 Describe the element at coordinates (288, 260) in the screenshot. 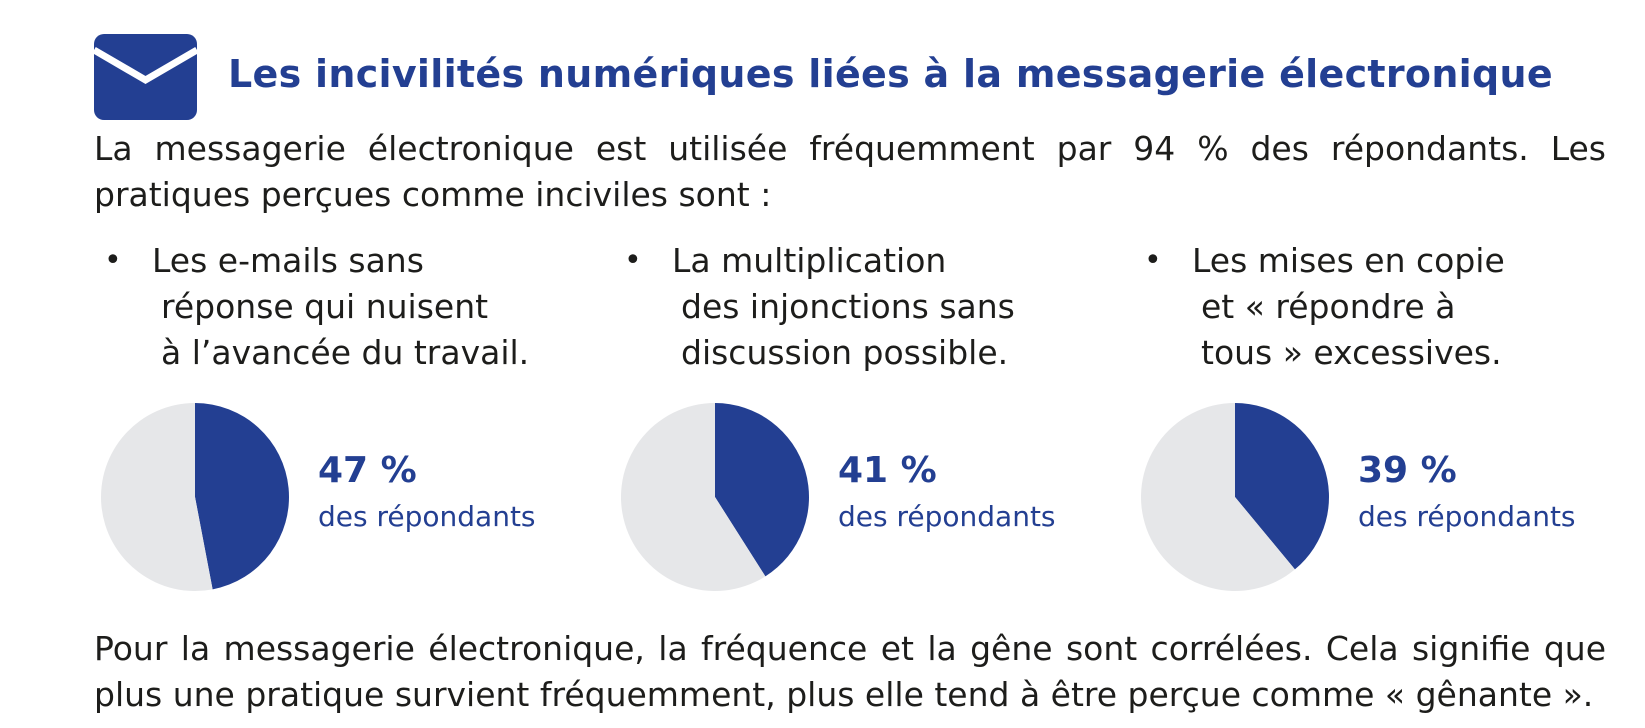

I see `bullet-line: Les e-mails sans` at that location.